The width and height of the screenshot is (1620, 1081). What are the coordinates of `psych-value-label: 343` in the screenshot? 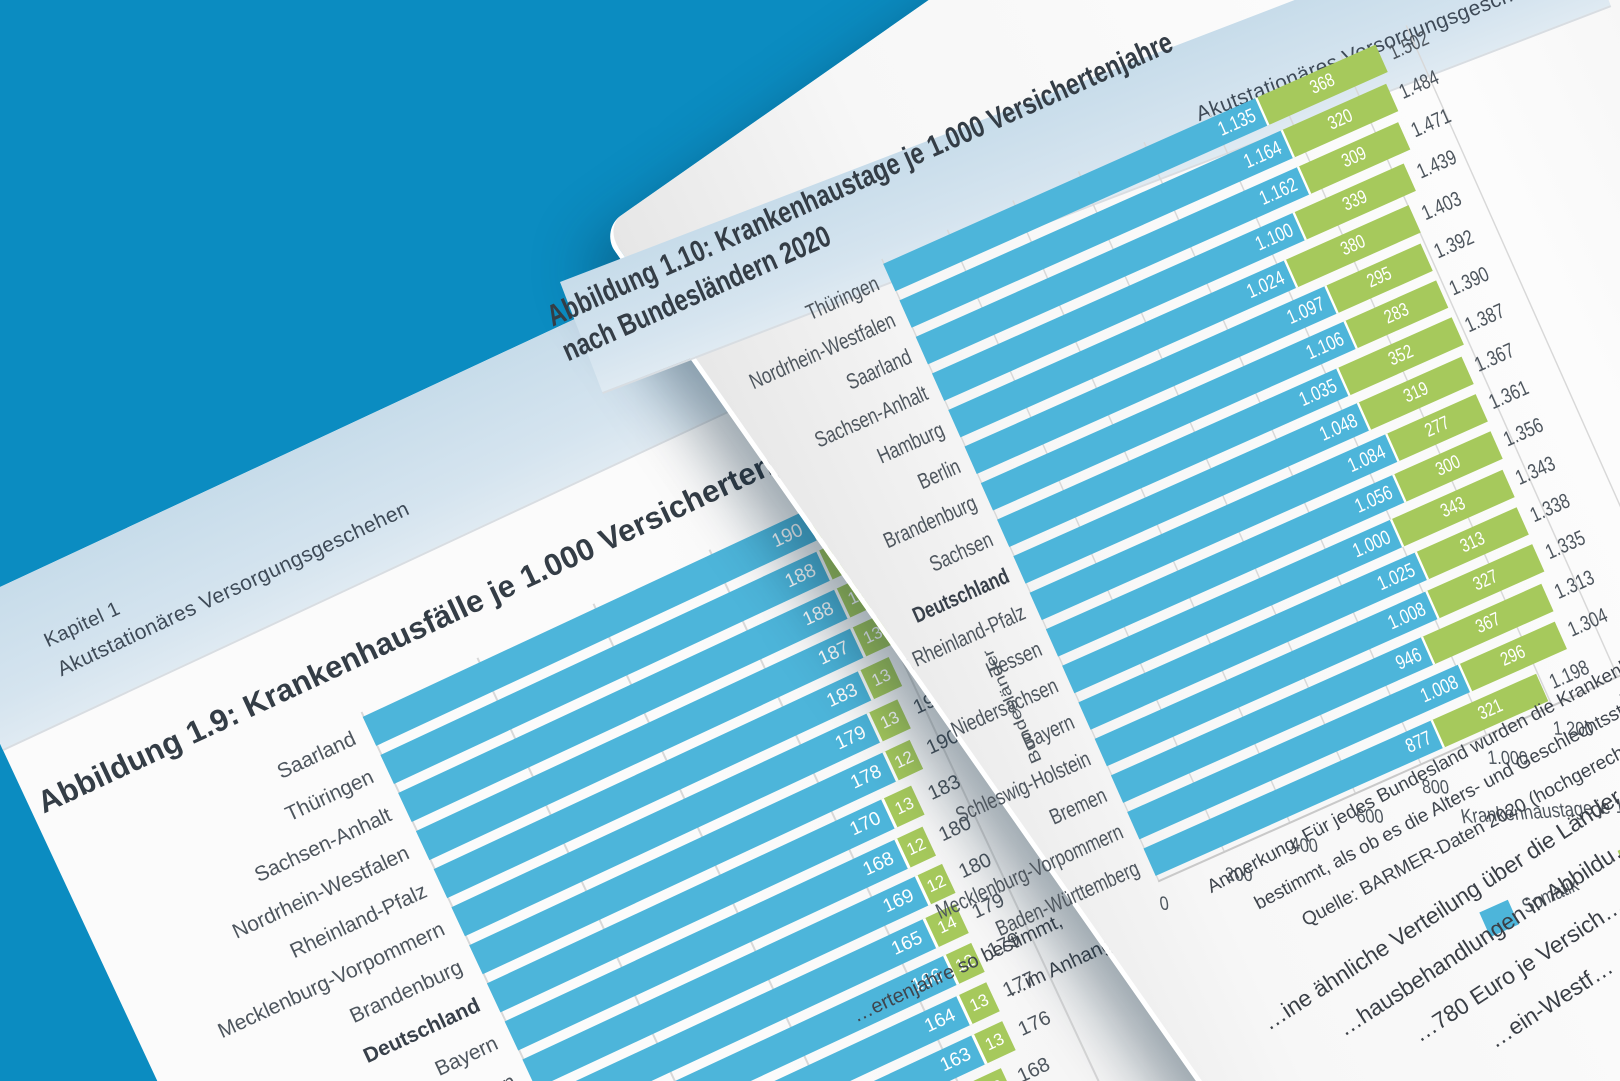 It's located at (1453, 507).